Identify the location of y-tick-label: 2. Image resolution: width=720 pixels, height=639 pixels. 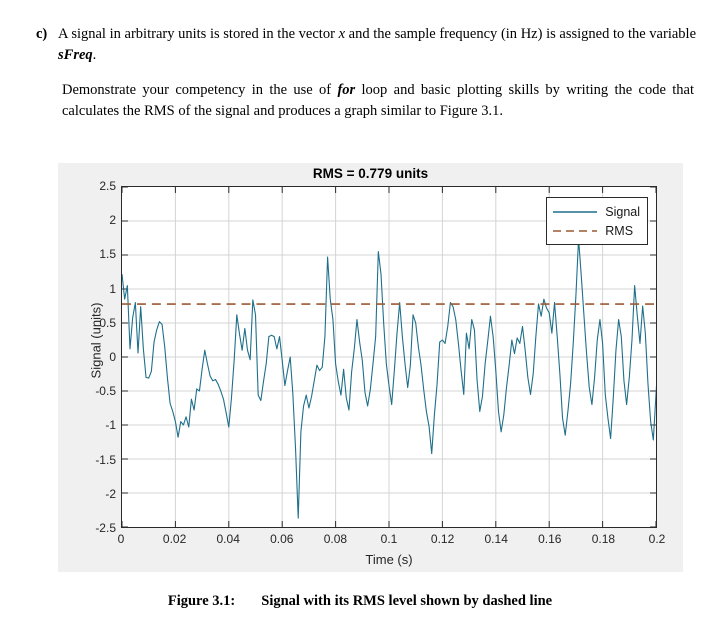
(112, 220).